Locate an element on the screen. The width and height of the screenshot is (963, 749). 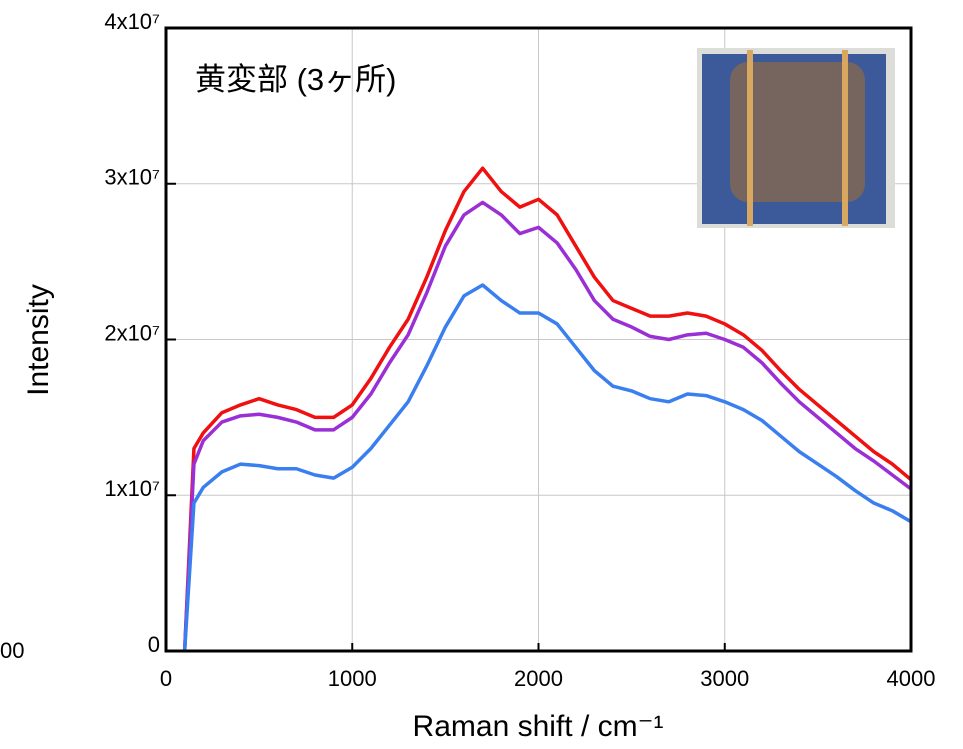
x-axis-title: Raman shift / cm⁻¹ is located at coordinates (538, 726).